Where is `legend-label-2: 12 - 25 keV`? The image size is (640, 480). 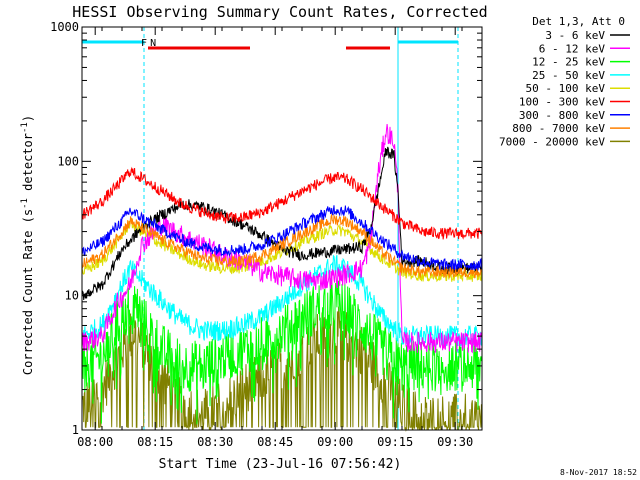 legend-label-2: 12 - 25 keV is located at coordinates (568, 62).